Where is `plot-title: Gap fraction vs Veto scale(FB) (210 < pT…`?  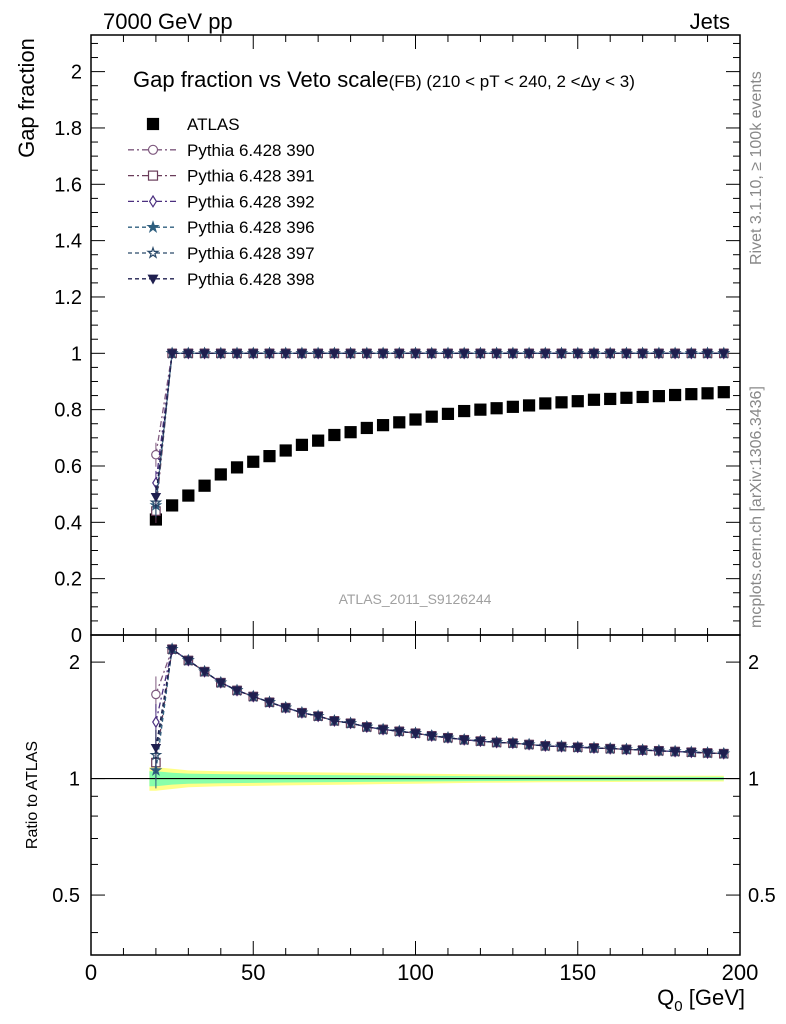
plot-title: Gap fraction vs Veto scale(FB) (210 < pT… is located at coordinates (384, 79).